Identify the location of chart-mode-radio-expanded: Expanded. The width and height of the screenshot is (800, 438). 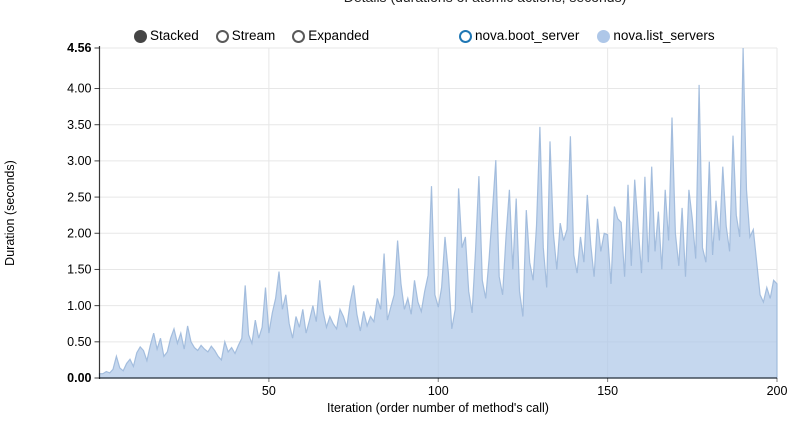
(330, 36).